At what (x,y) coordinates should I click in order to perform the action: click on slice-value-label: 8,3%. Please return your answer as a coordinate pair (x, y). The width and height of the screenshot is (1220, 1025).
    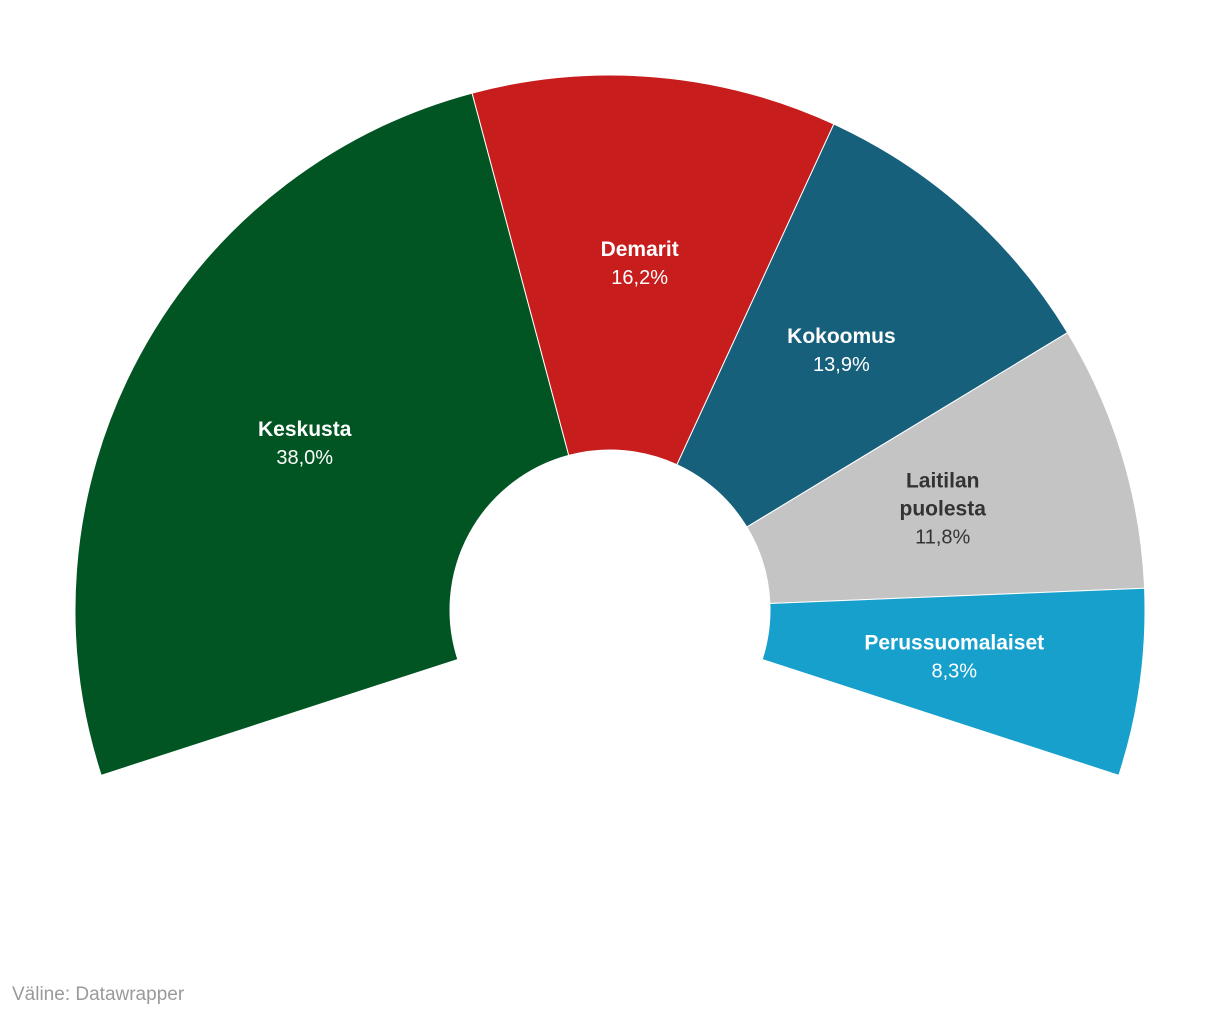
    Looking at the image, I should click on (954, 671).